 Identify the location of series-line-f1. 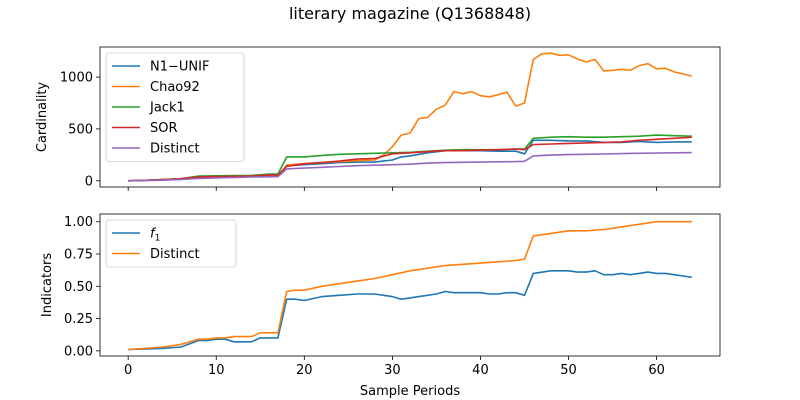
(410, 310).